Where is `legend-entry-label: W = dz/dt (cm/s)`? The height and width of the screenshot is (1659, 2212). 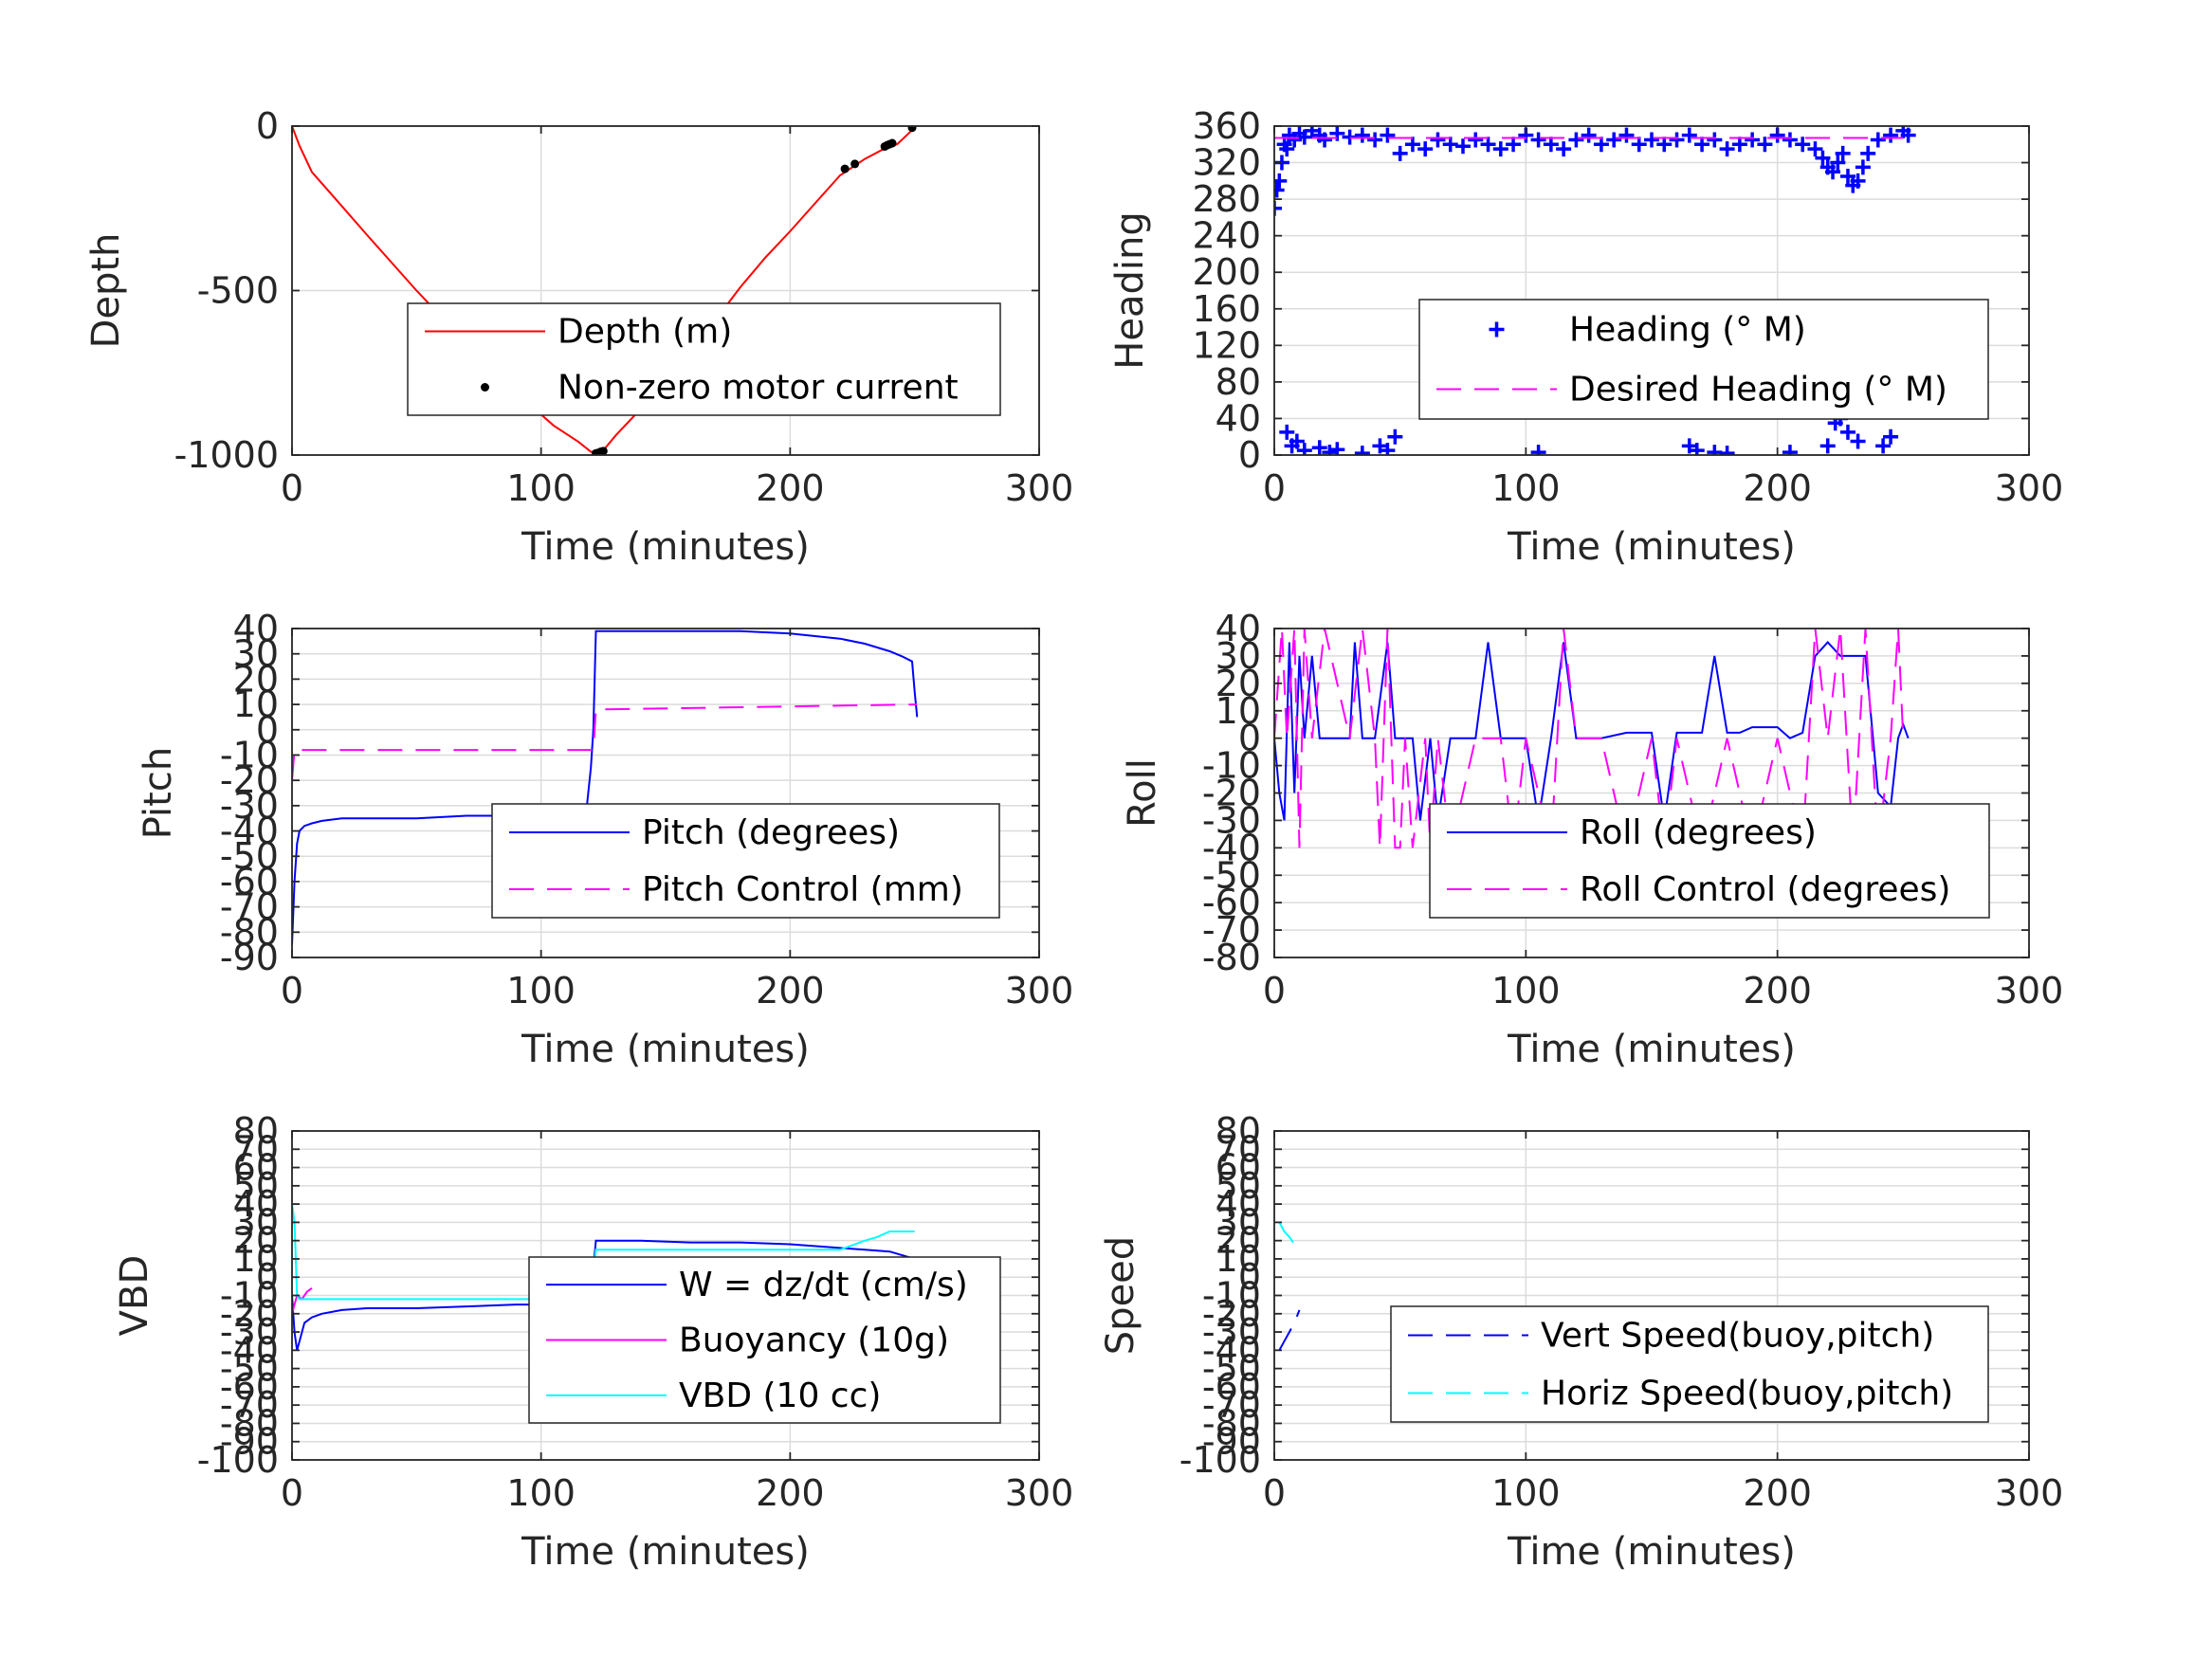 legend-entry-label: W = dz/dt (cm/s) is located at coordinates (823, 1285).